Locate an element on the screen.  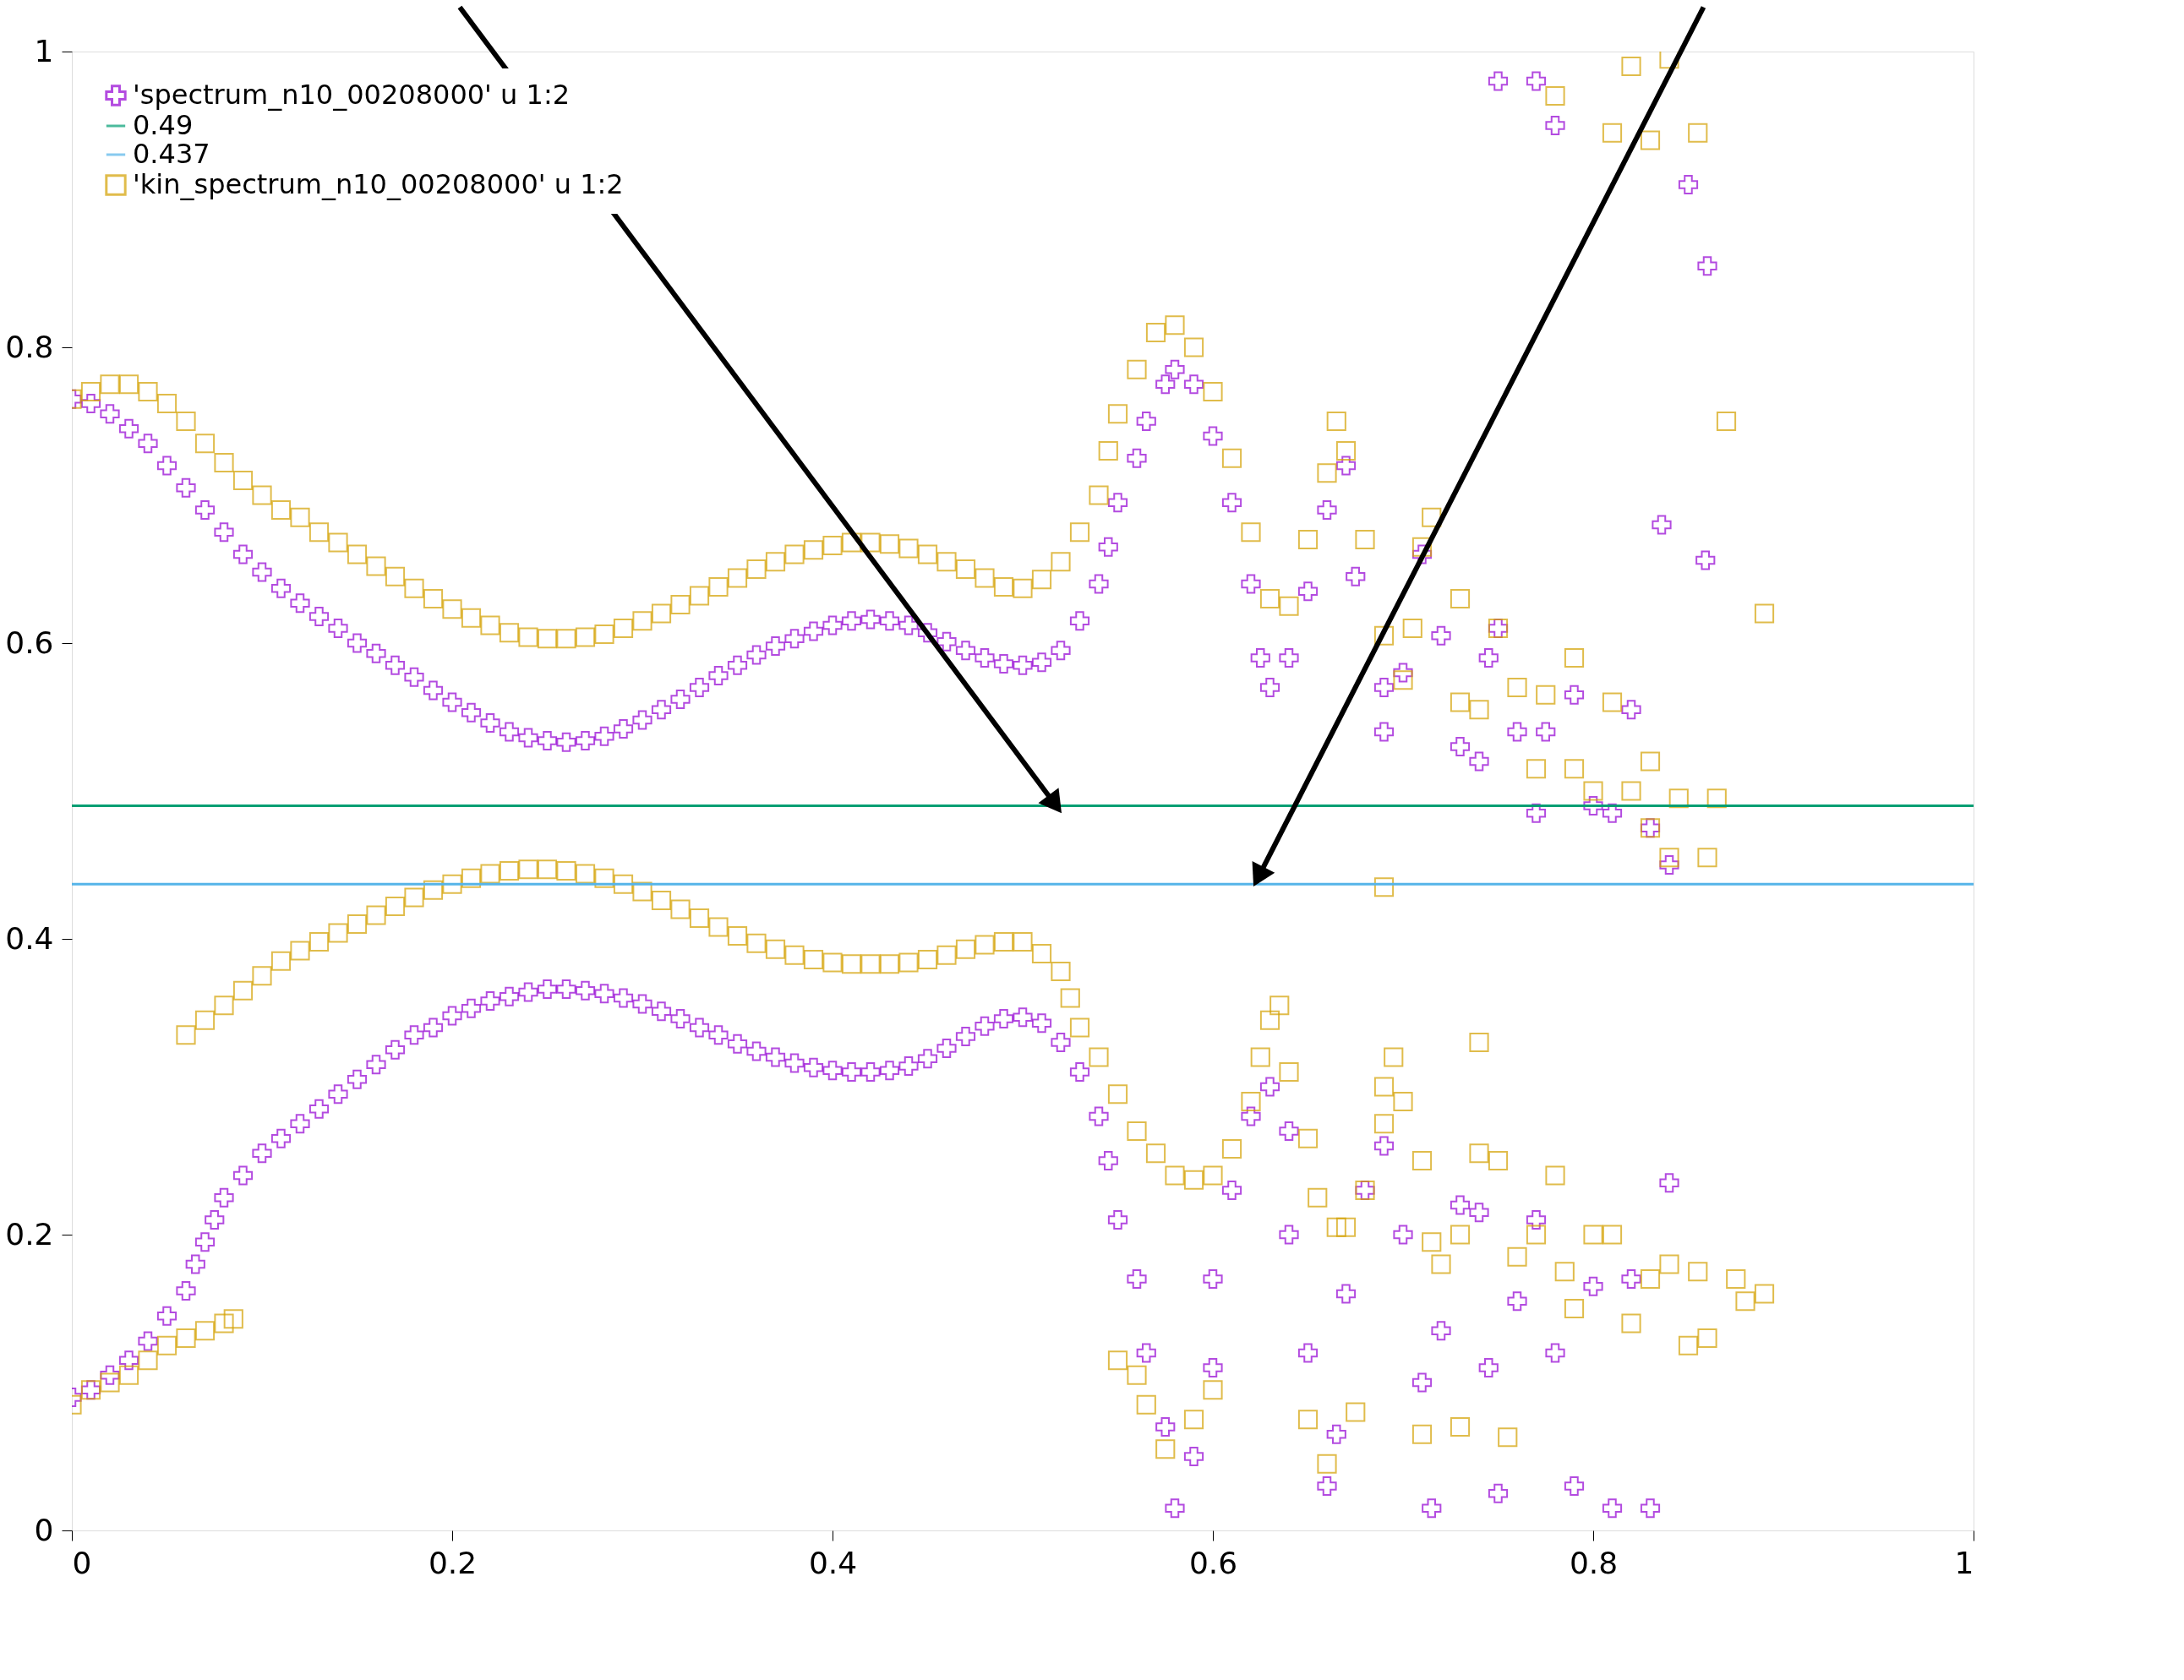
legend-label: 'kin_spectrum_n10_00208000' u 1:2 is located at coordinates (378, 184).